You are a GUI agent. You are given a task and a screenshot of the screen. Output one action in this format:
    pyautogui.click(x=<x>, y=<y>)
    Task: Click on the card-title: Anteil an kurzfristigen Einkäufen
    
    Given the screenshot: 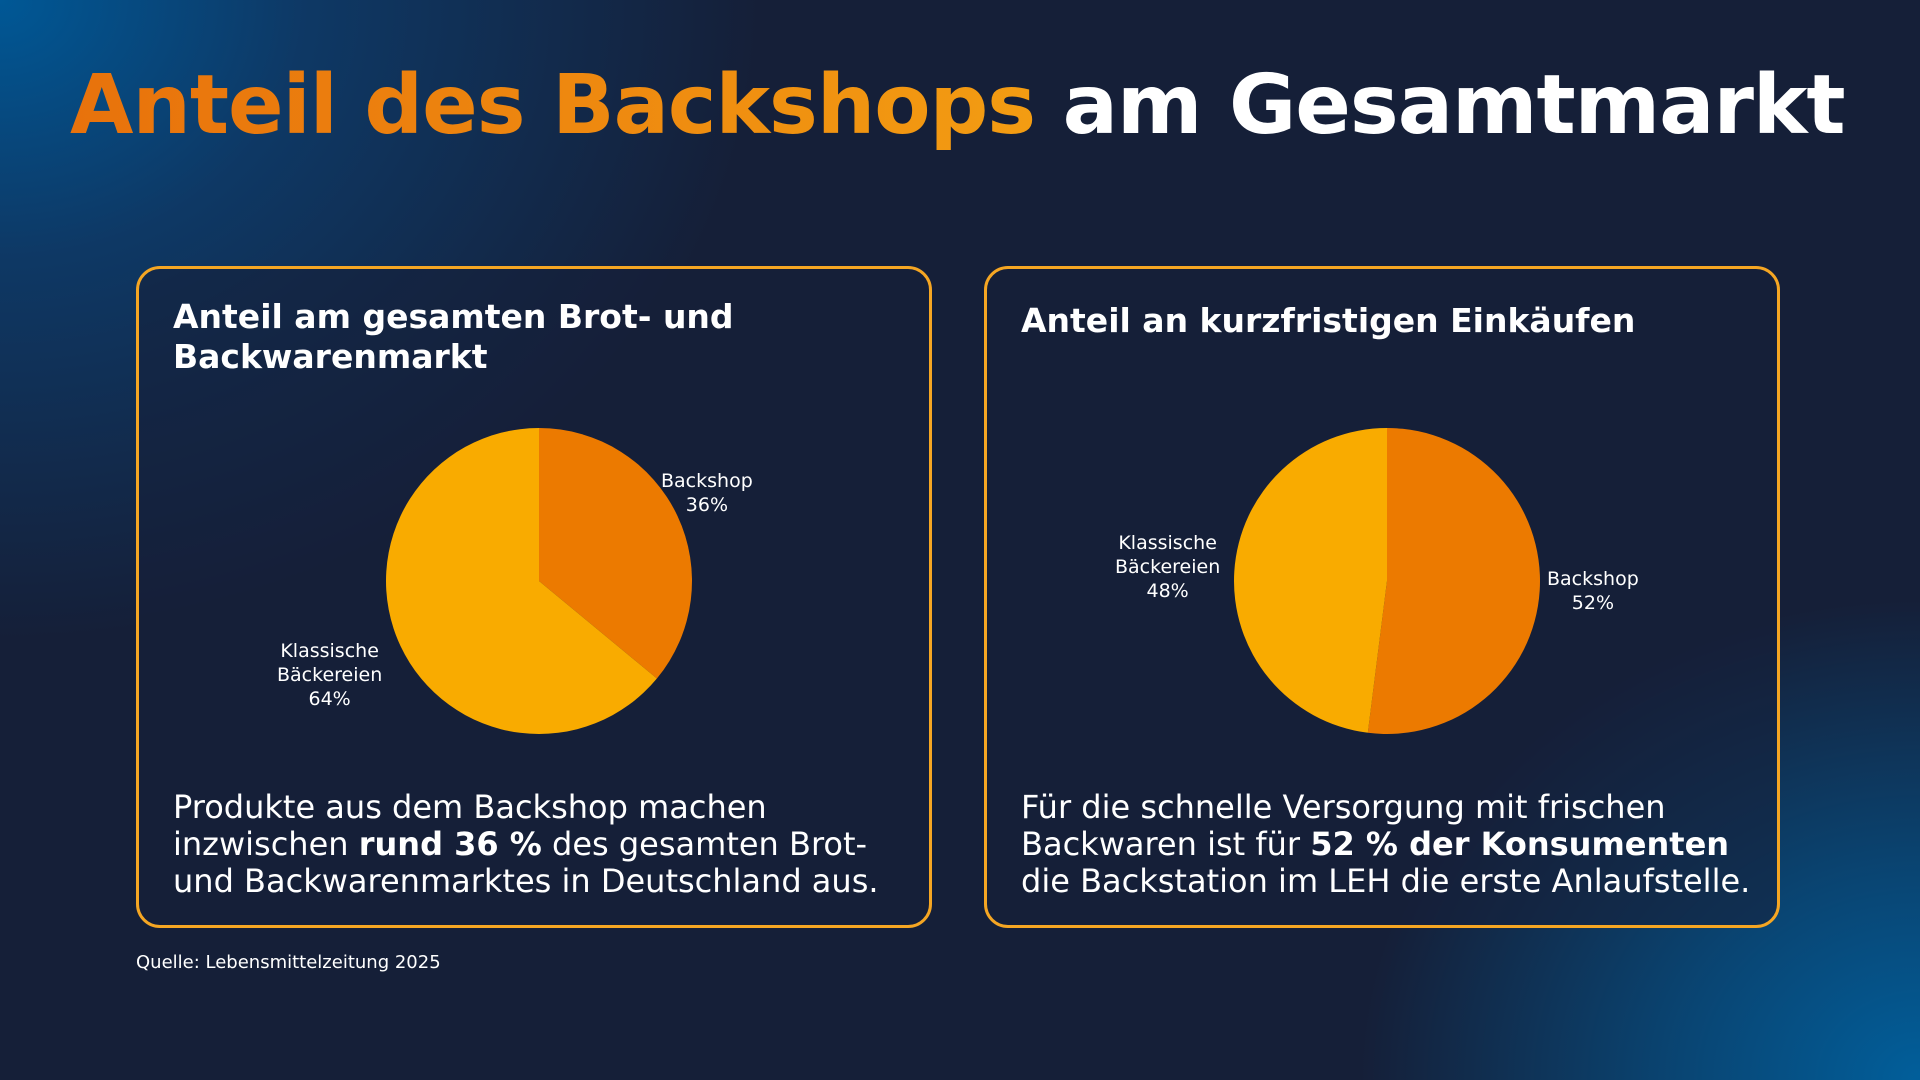 What is the action you would take?
    pyautogui.click(x=1328, y=320)
    